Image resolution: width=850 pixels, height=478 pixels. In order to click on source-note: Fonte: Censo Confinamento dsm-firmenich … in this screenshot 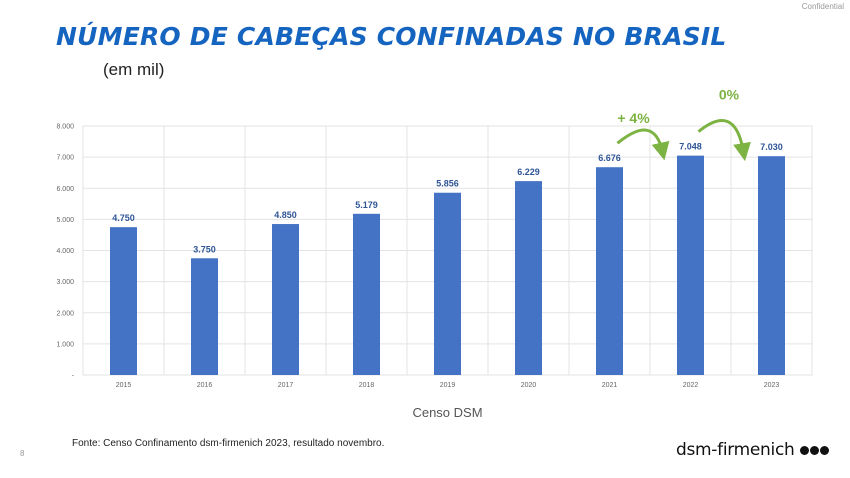, I will do `click(228, 443)`.